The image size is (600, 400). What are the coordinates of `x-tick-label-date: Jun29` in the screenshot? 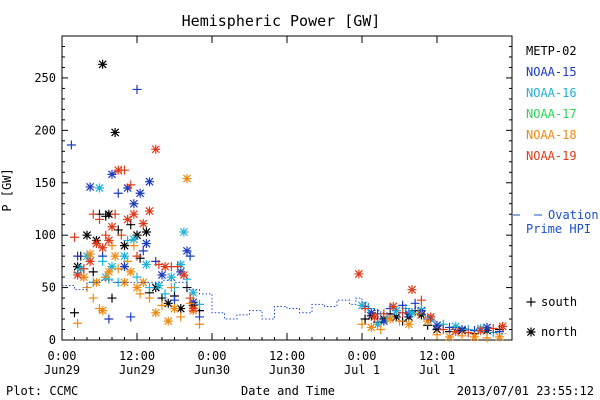 It's located at (62, 370).